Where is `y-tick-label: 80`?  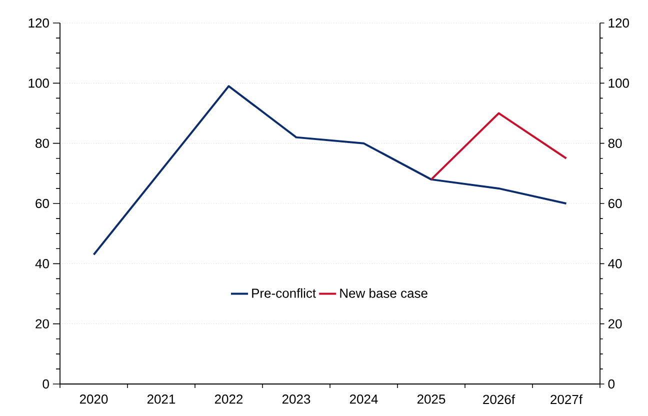 y-tick-label: 80 is located at coordinates (42, 143).